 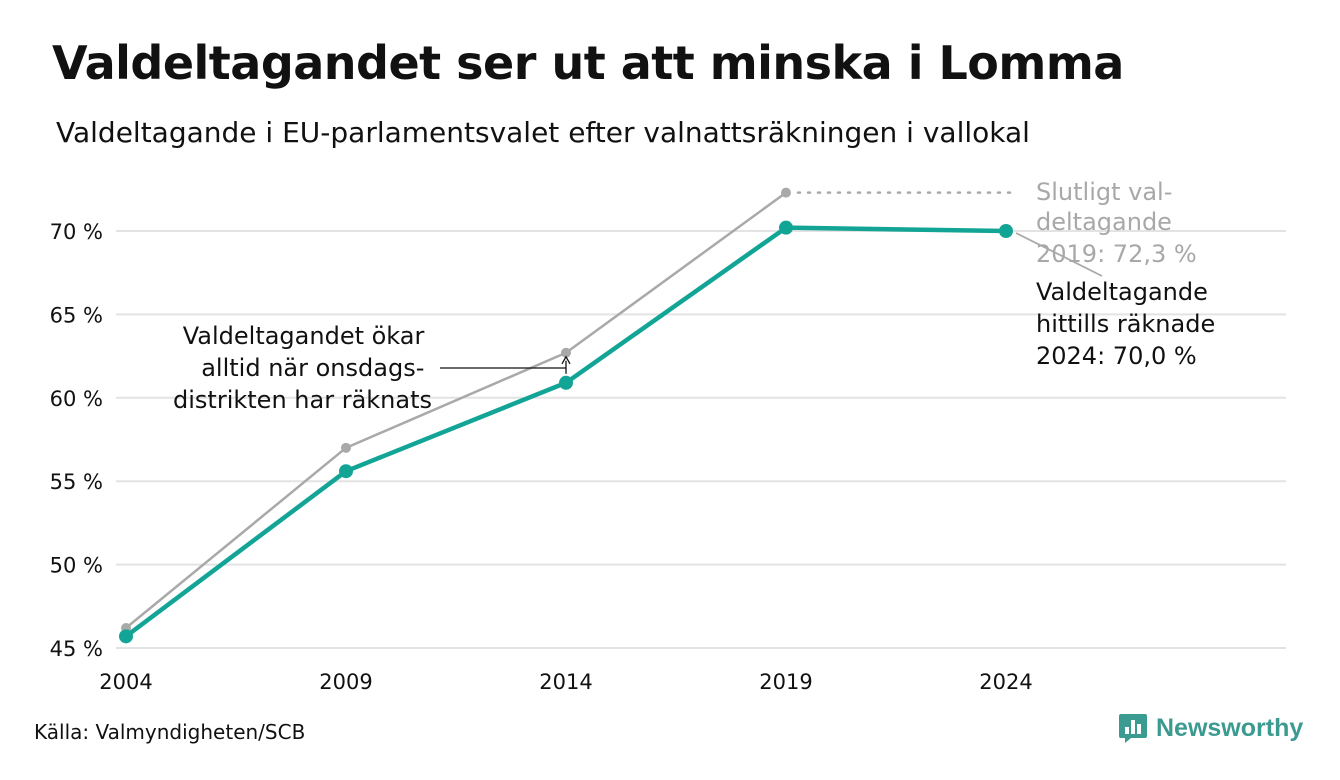 What do you see at coordinates (76, 232) in the screenshot?
I see `y-tick-label-70: 70 %` at bounding box center [76, 232].